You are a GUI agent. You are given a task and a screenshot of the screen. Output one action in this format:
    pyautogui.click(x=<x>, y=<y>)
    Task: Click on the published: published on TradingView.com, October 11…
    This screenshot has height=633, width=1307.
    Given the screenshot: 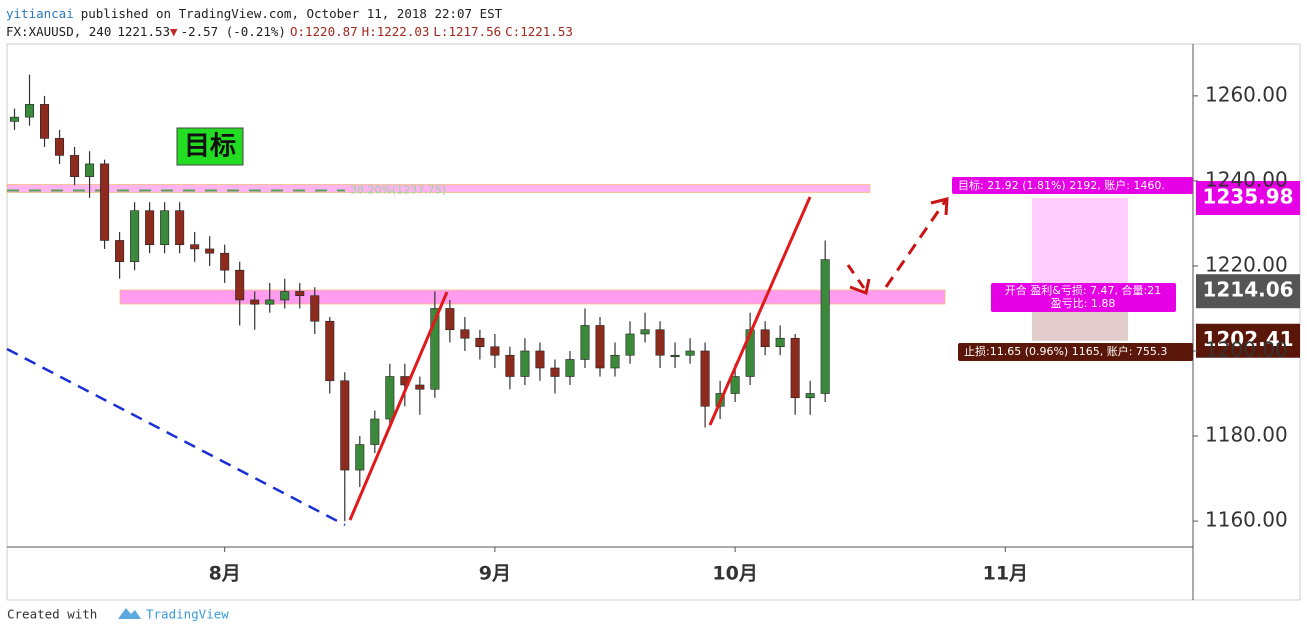 What is the action you would take?
    pyautogui.click(x=292, y=13)
    